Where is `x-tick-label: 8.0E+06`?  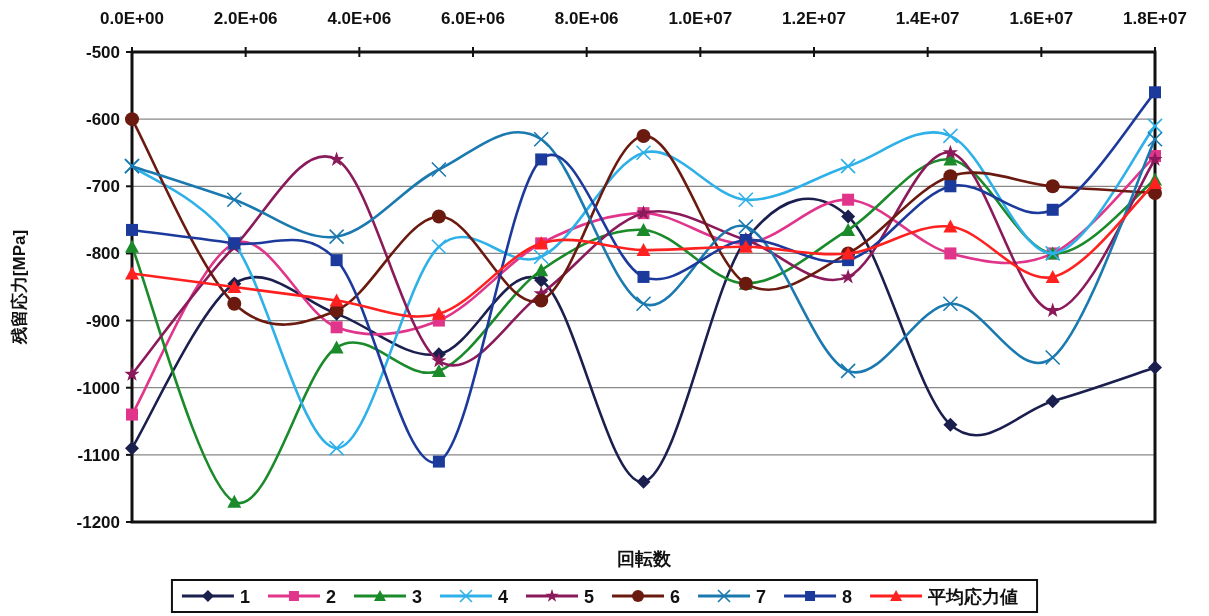
x-tick-label: 8.0E+06 is located at coordinates (586, 18).